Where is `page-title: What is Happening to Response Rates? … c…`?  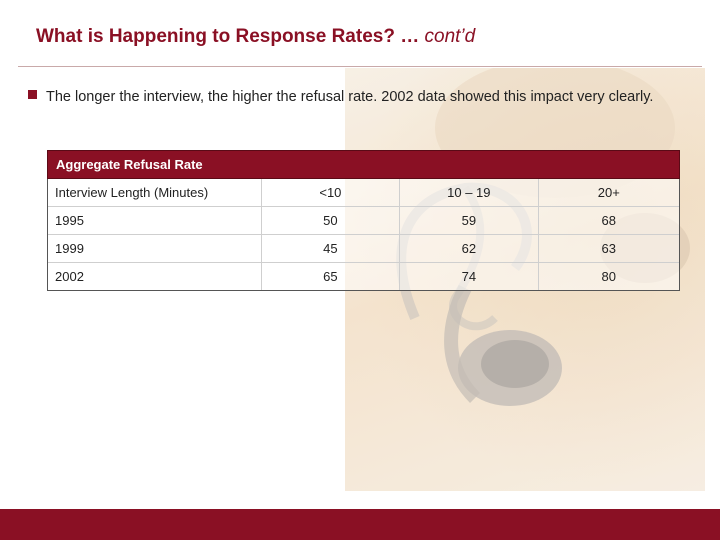
page-title: What is Happening to Response Rates? … c… is located at coordinates (255, 37).